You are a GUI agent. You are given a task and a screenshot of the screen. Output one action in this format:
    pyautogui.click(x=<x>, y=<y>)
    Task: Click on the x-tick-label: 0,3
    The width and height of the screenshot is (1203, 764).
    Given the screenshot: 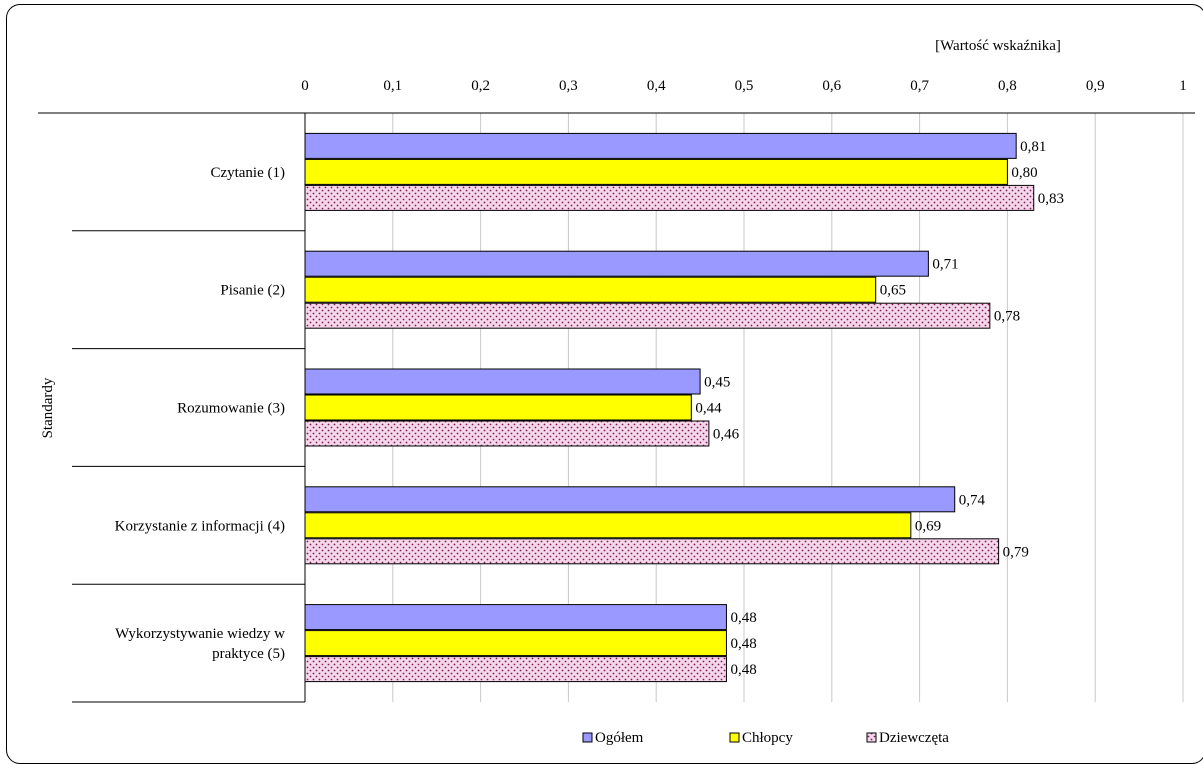 What is the action you would take?
    pyautogui.click(x=568, y=86)
    